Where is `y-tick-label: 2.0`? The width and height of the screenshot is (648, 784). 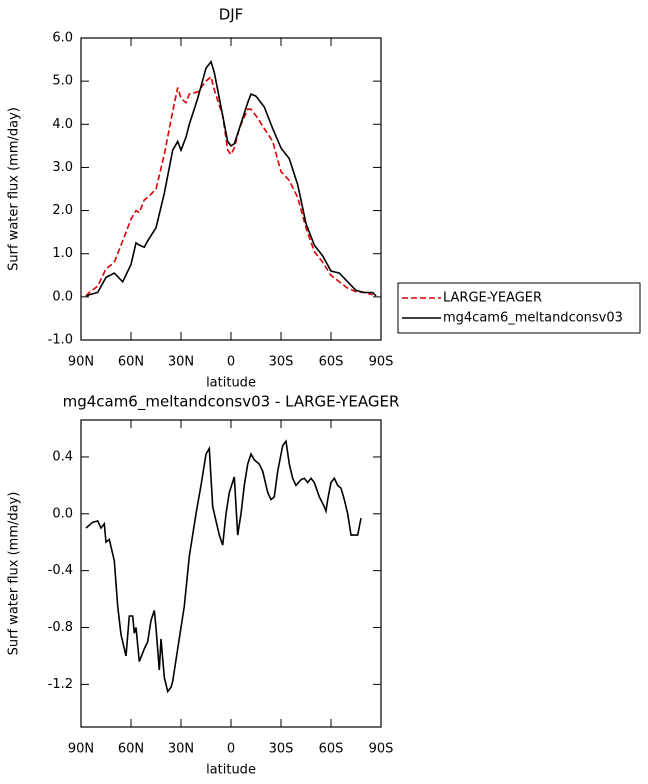
y-tick-label: 2.0 is located at coordinates (62, 210).